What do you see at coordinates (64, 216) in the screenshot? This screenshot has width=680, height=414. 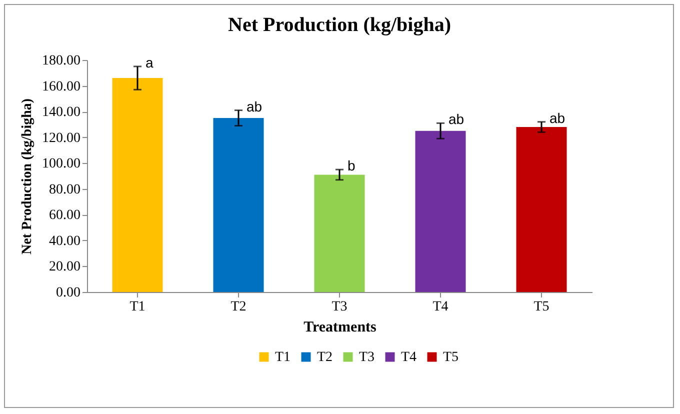 I see `y-tick-label: 60.00` at bounding box center [64, 216].